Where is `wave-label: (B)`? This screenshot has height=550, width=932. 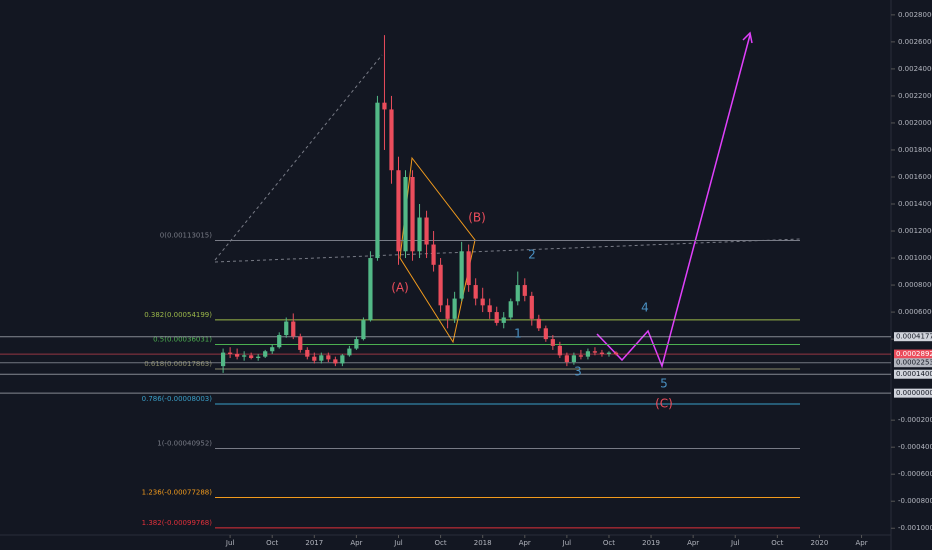 wave-label: (B) is located at coordinates (477, 218).